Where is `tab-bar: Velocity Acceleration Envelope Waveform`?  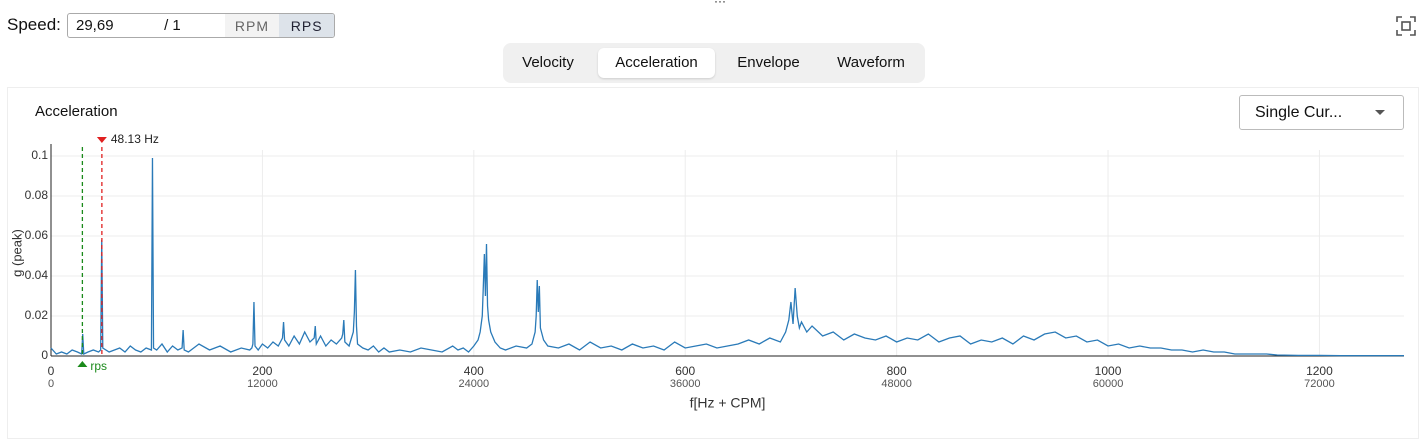 tab-bar: Velocity Acceleration Envelope Waveform is located at coordinates (714, 63).